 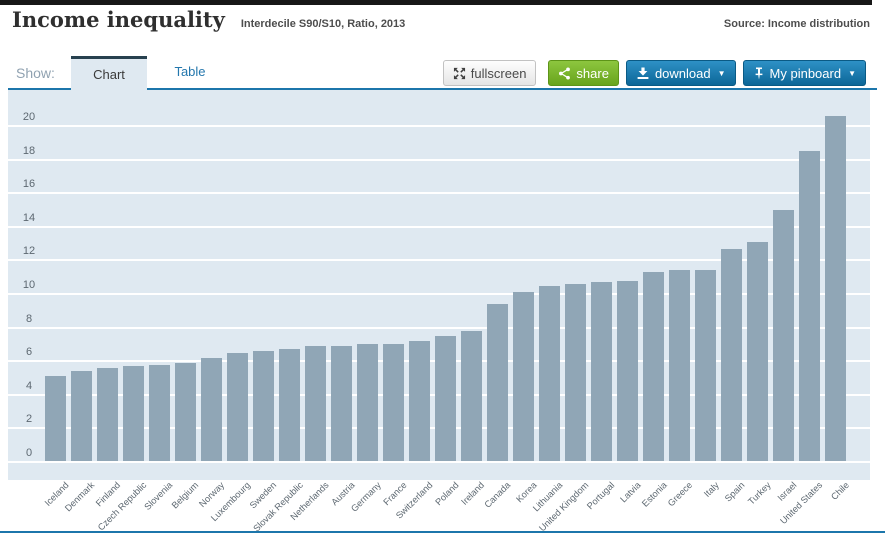 I want to click on y-axis-tick-label: 4, so click(x=29, y=385).